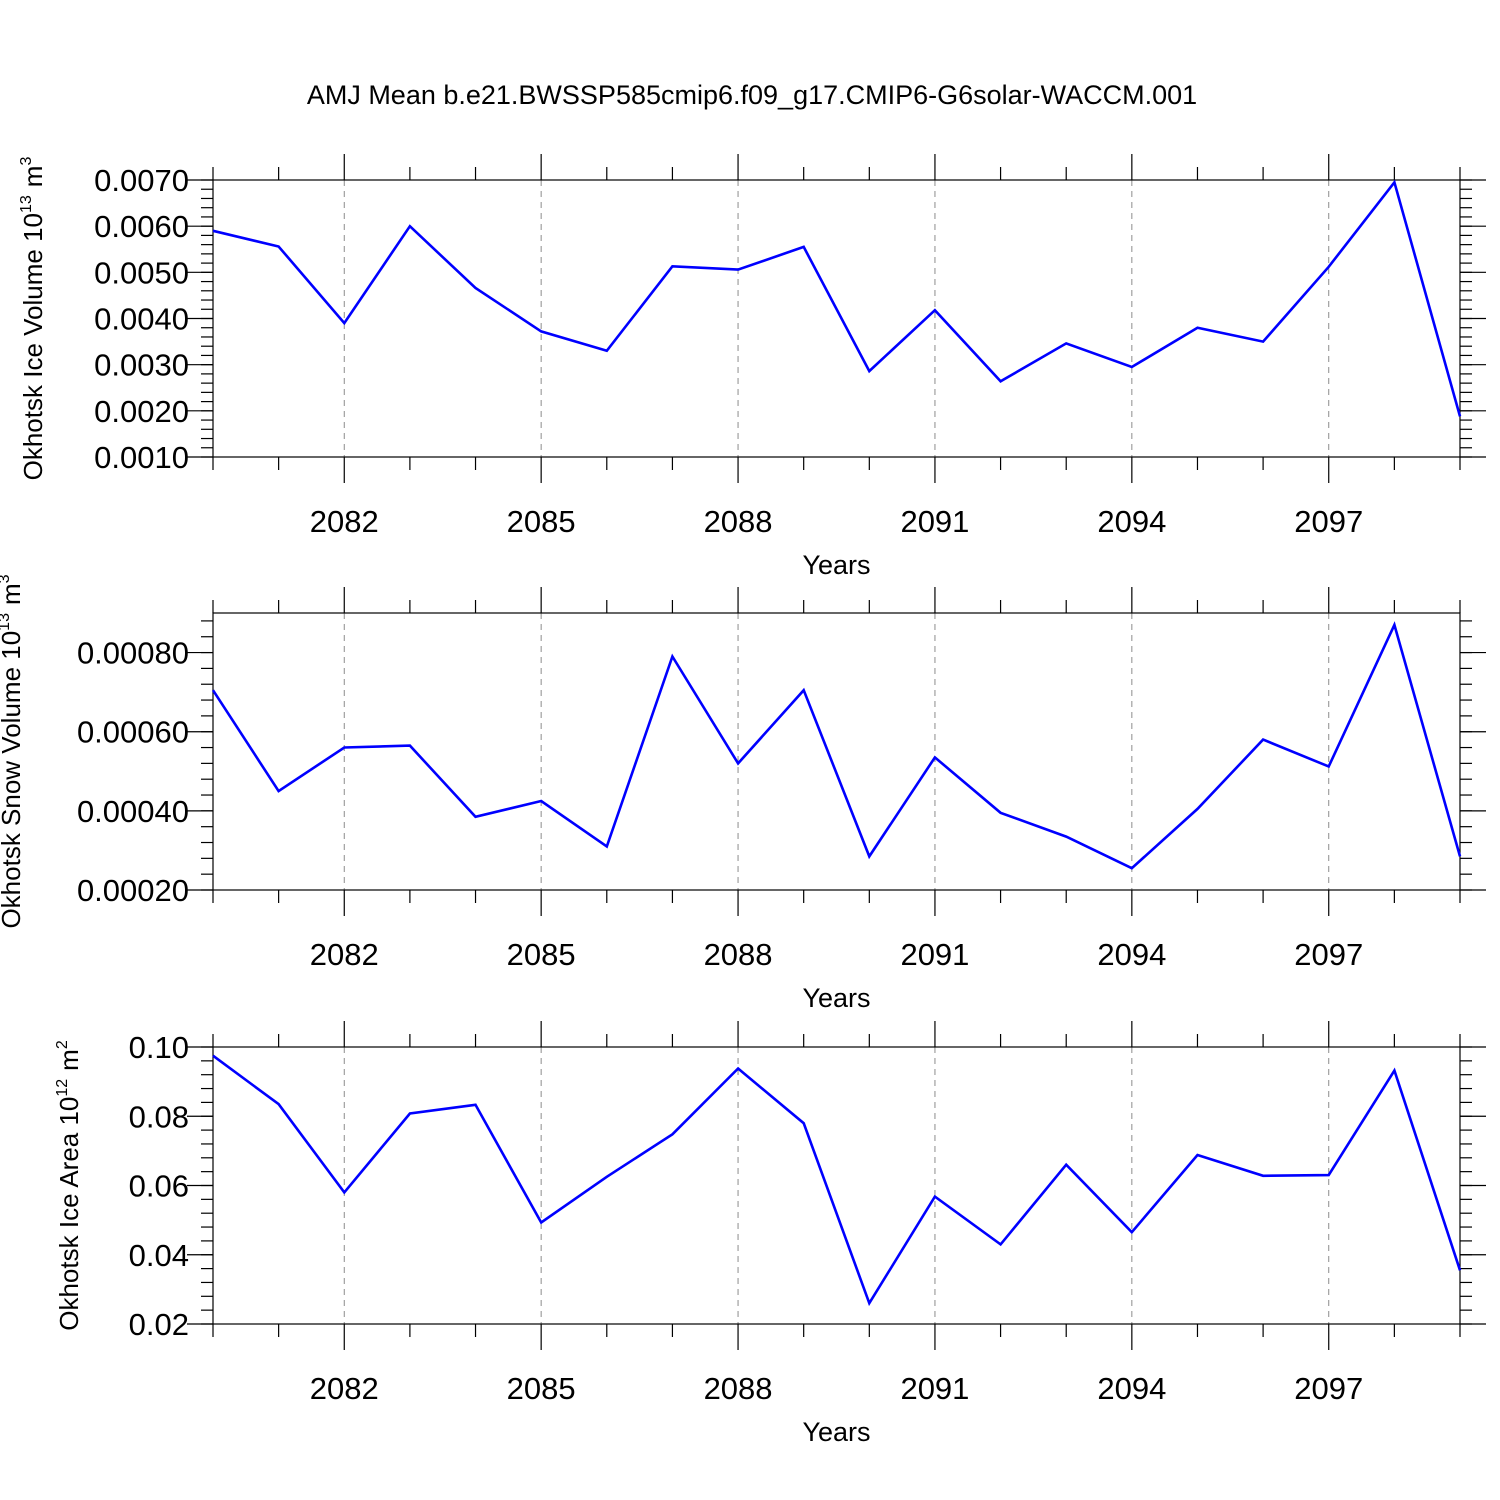 This screenshot has height=1500, width=1500. I want to click on ice-volume-ytick-label: 0.0060, so click(141, 226).